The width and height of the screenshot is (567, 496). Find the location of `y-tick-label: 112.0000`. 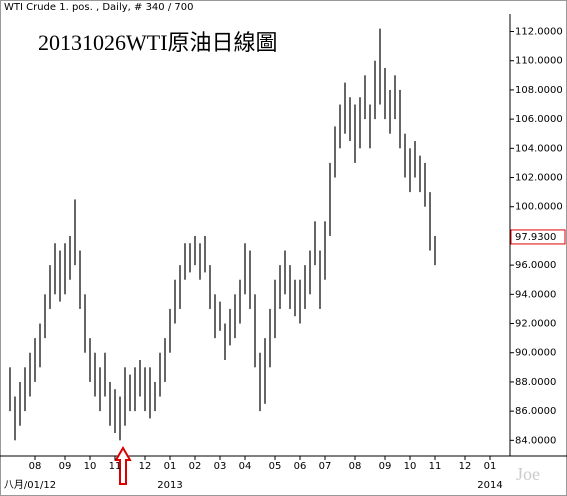

y-tick-label: 112.0000 is located at coordinates (539, 32).